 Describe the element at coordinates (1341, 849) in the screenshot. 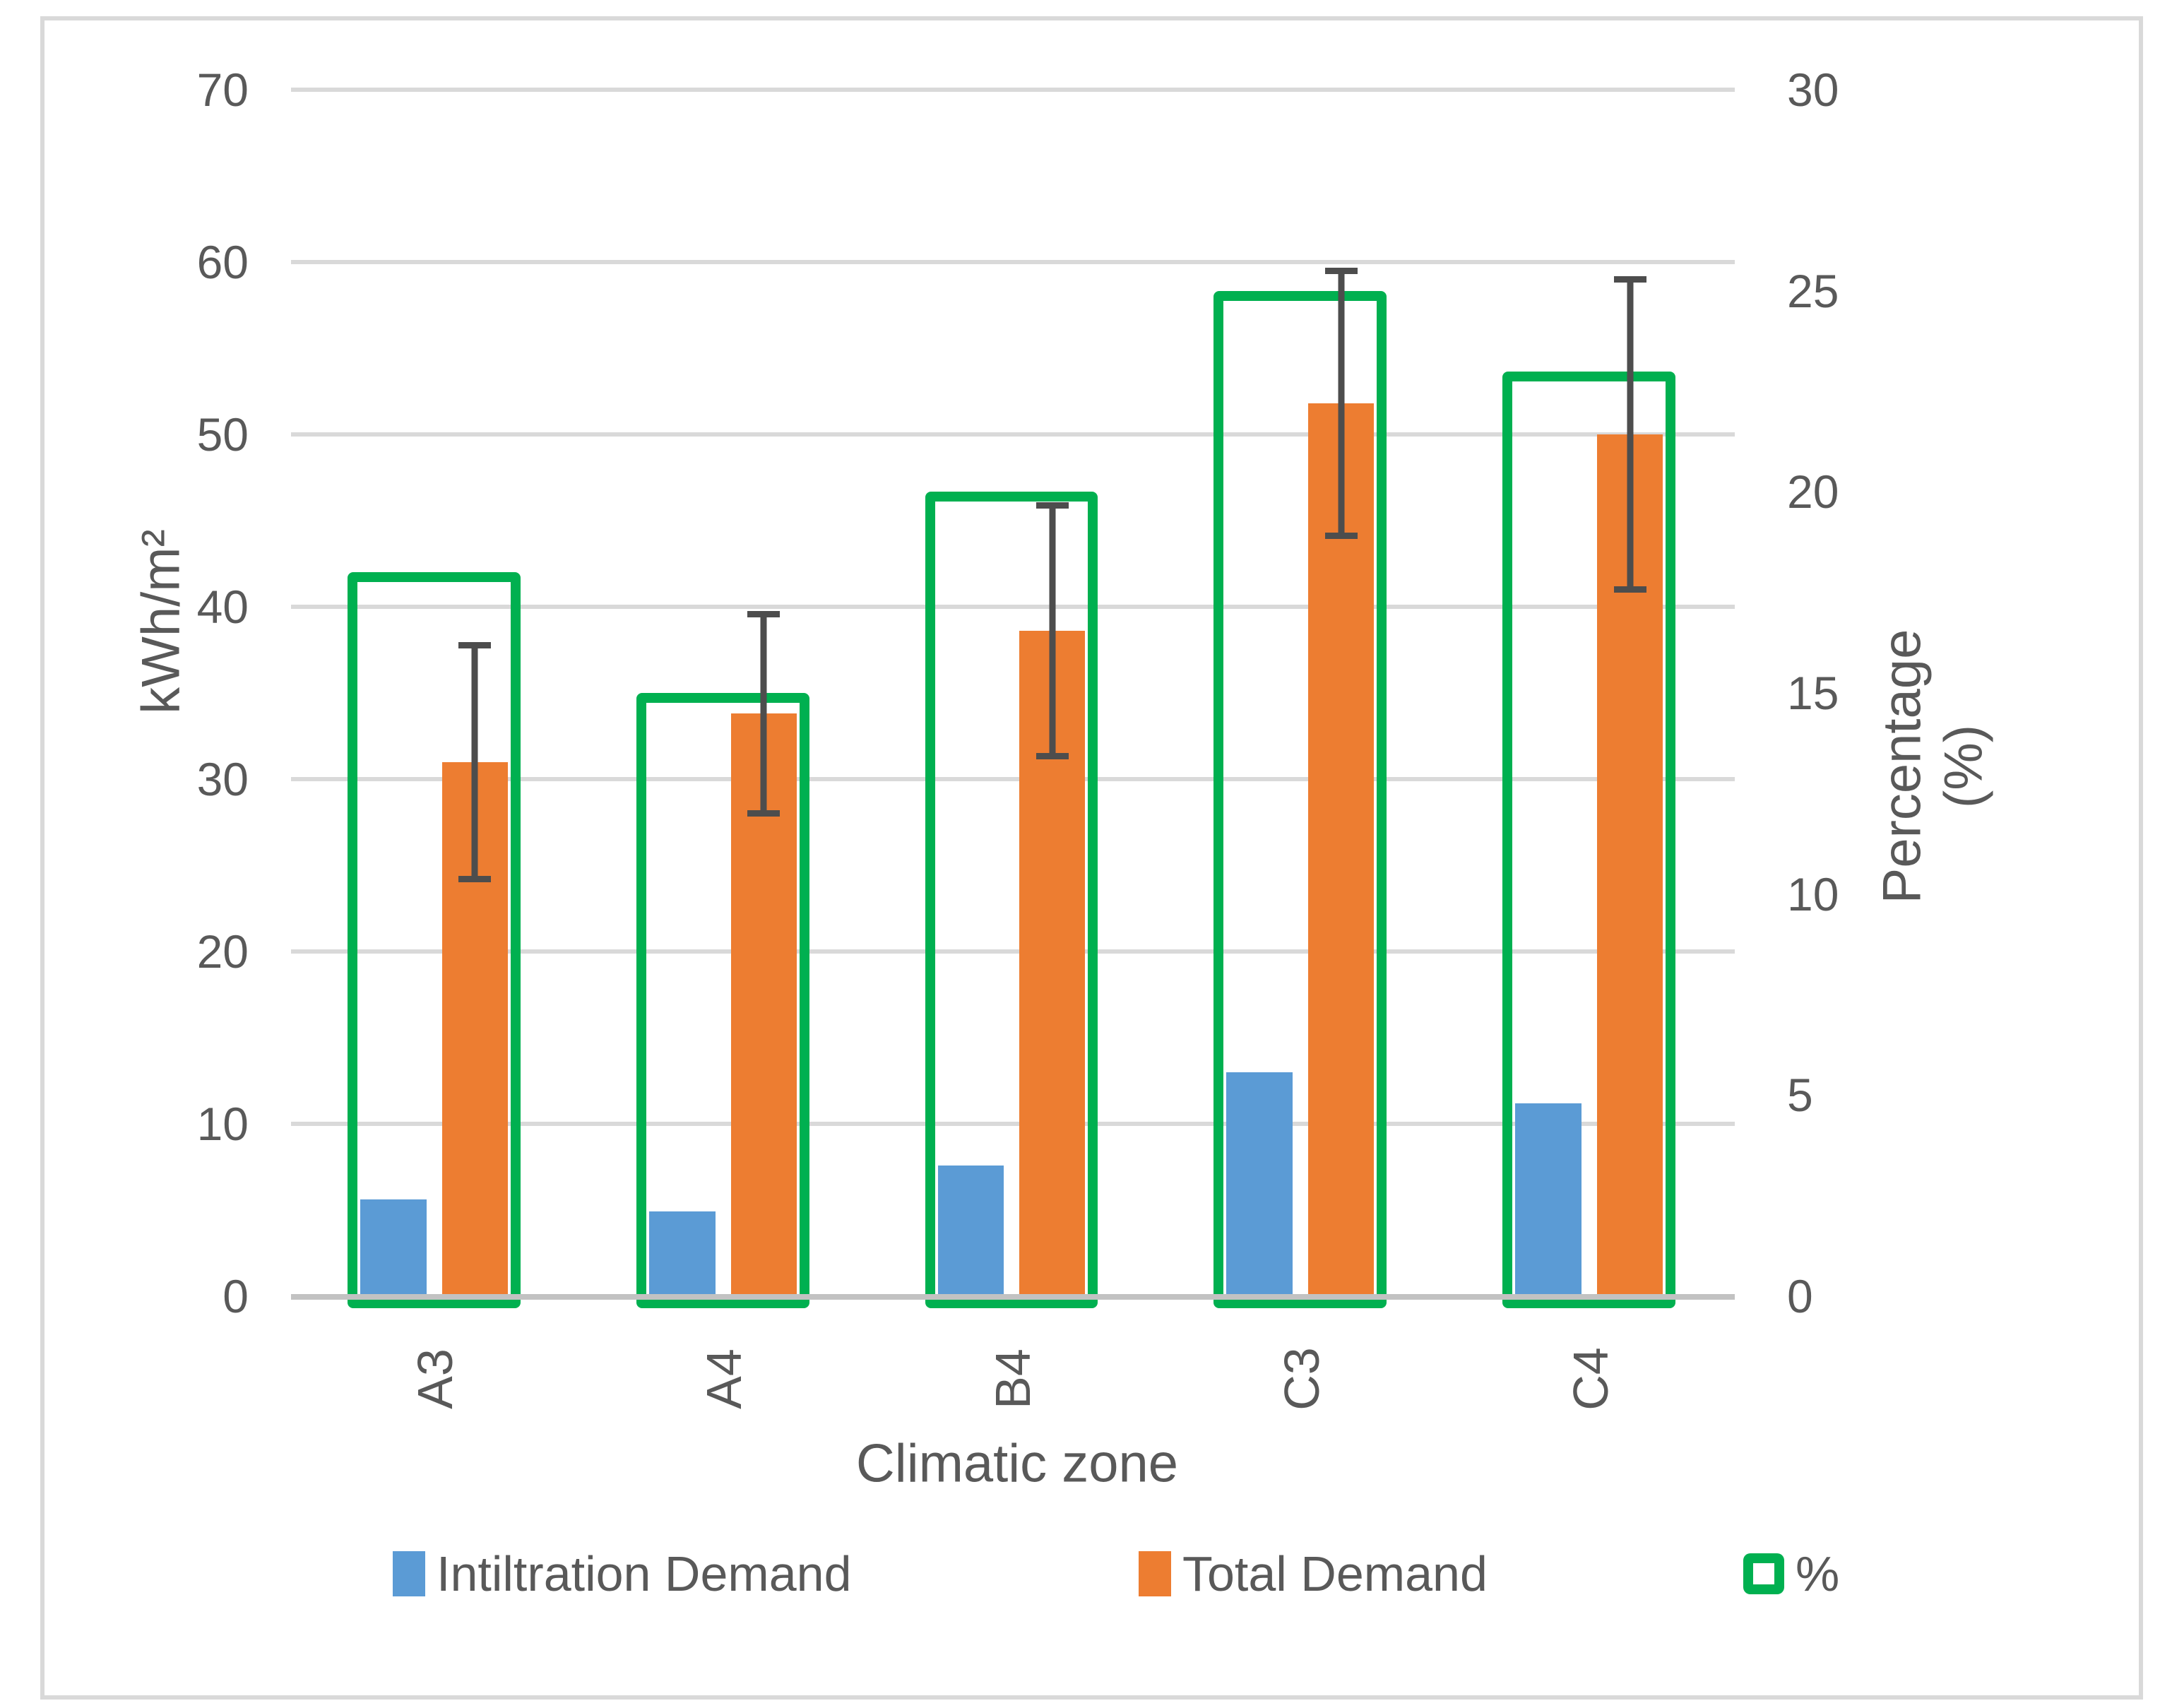

I see `bar-total-demand-c3` at that location.